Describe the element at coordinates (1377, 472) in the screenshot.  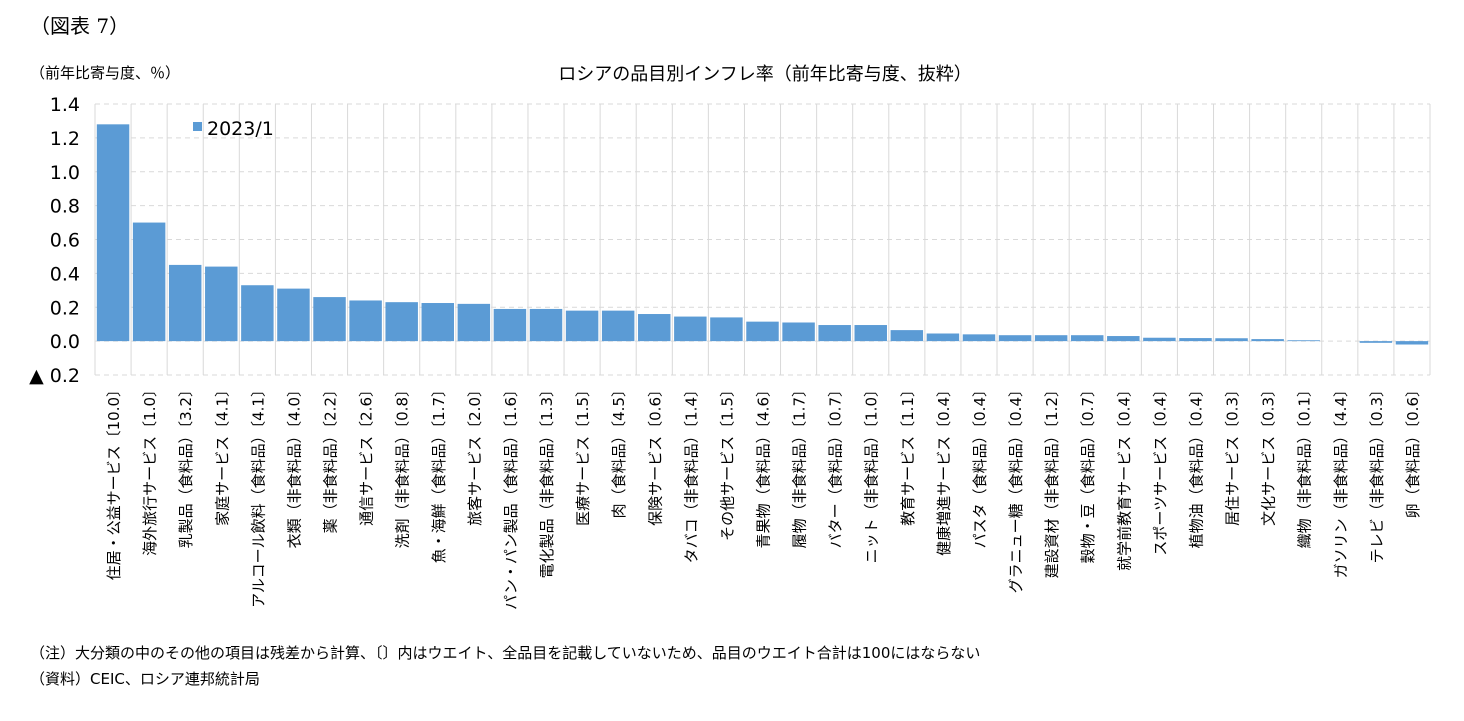
I see `x-tick-label: テレビ（非食料品）〔0.3〕` at that location.